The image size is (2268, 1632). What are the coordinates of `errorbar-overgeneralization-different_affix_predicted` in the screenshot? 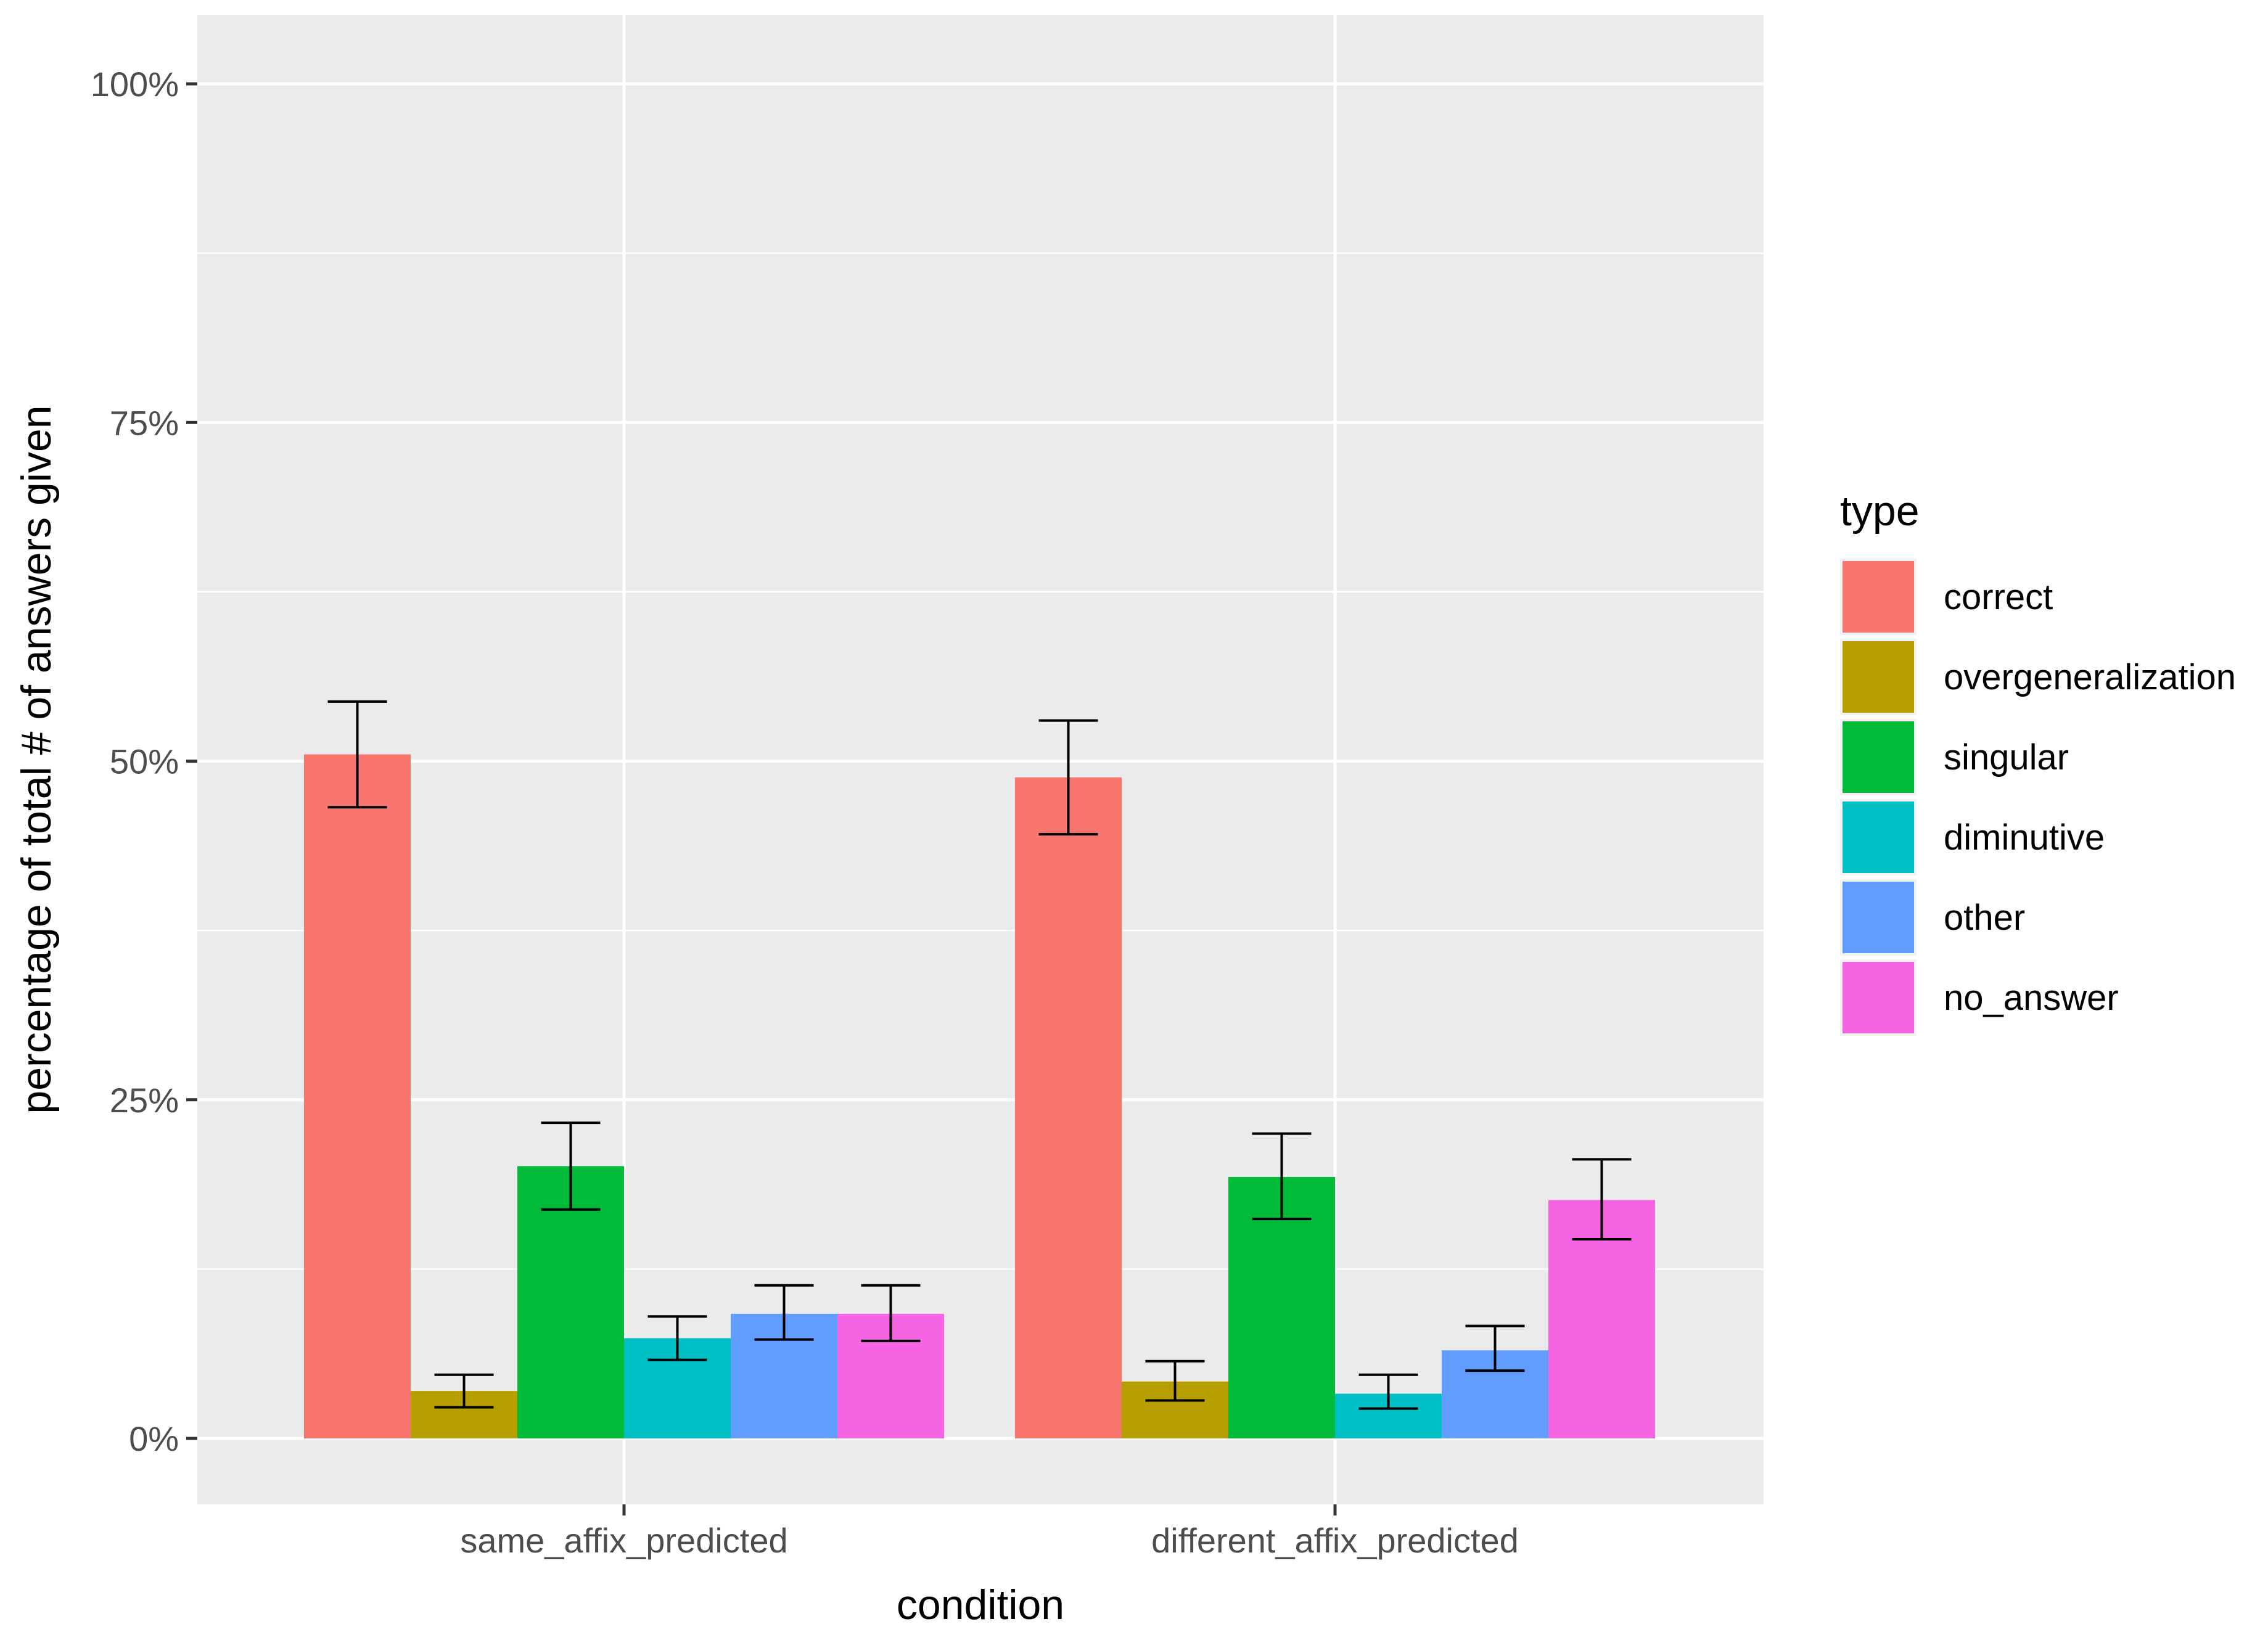 It's located at (1175, 1380).